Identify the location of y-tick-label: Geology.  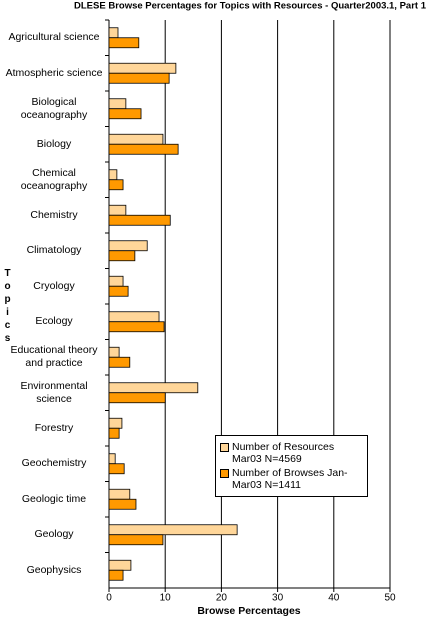
(54, 534).